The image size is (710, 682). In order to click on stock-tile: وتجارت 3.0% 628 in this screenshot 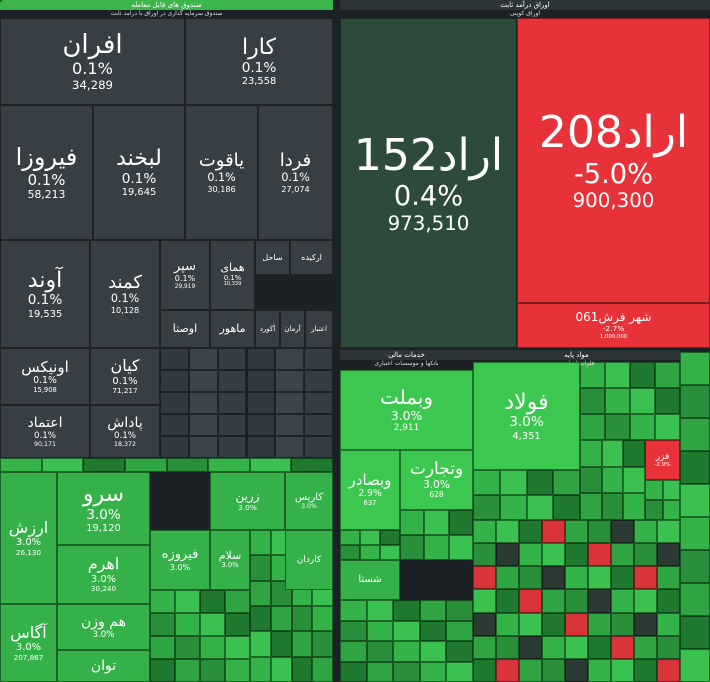, I will do `click(436, 480)`.